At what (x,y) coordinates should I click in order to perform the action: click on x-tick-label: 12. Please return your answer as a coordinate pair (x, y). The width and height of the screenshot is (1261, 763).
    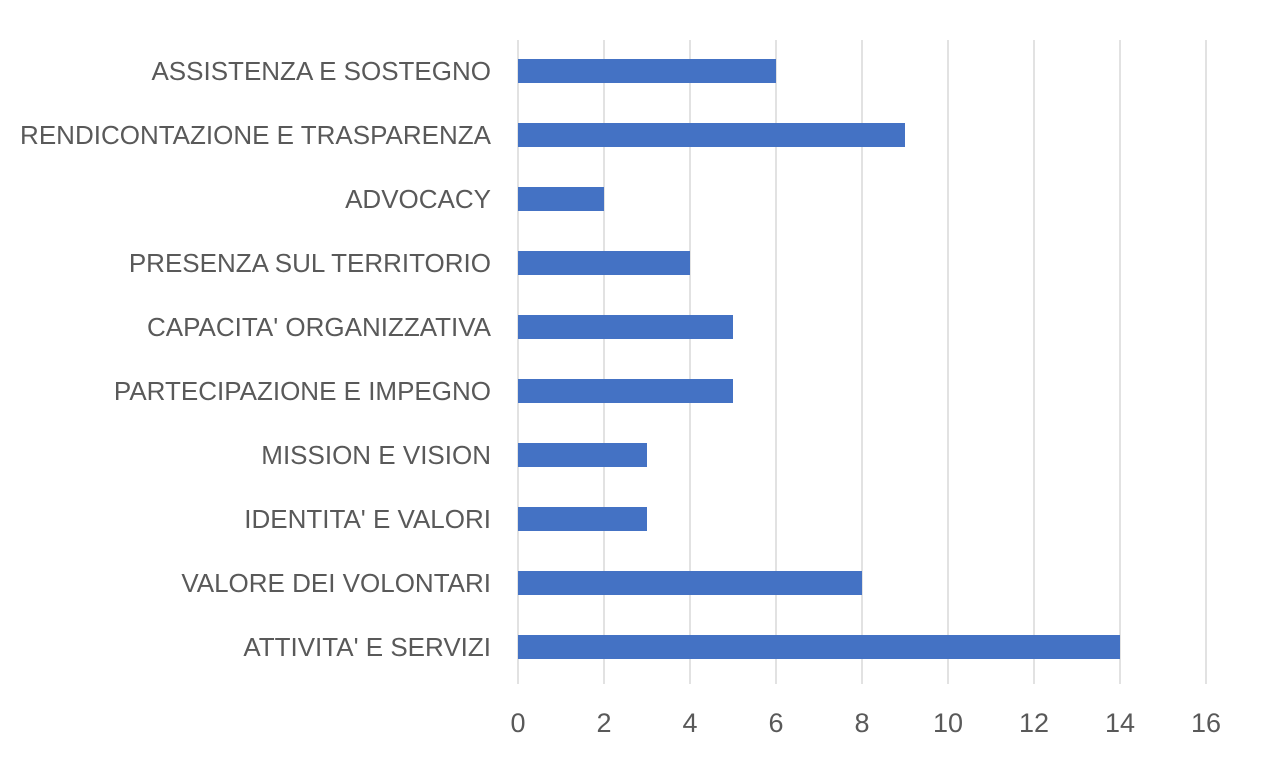
    Looking at the image, I should click on (1034, 723).